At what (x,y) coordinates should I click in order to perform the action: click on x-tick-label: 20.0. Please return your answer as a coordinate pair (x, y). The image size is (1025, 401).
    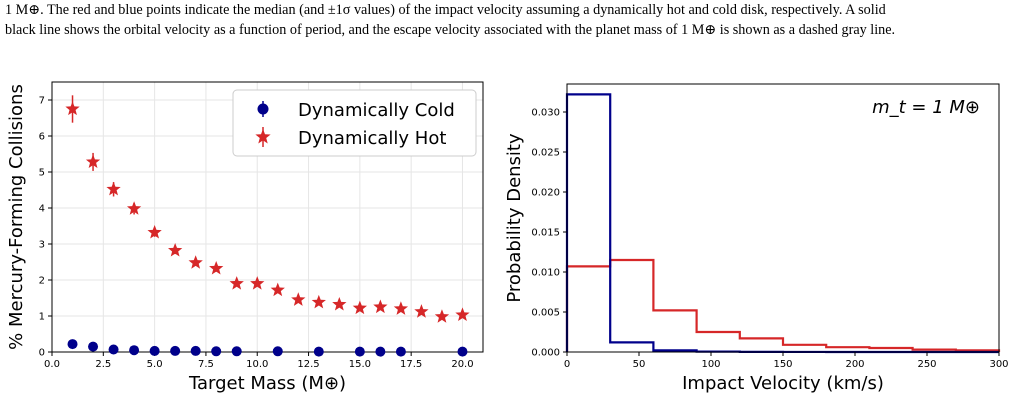
    Looking at the image, I should click on (462, 364).